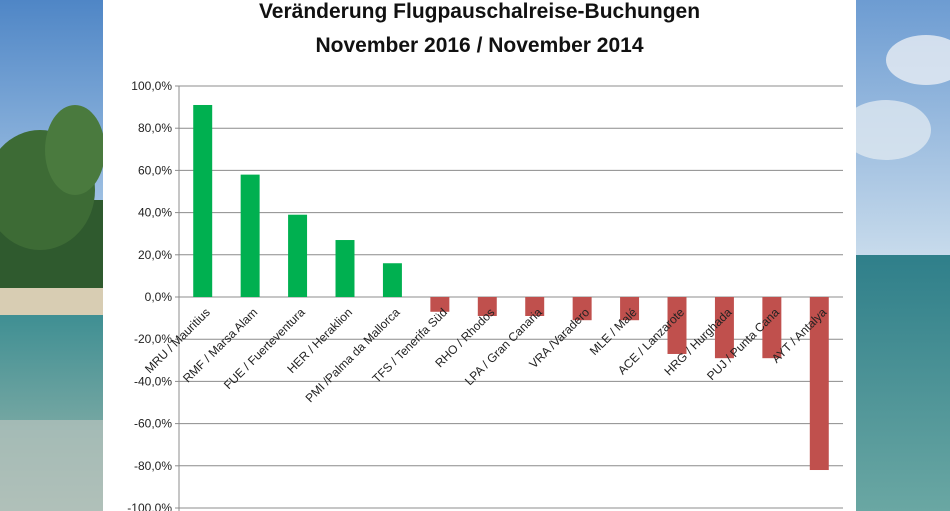 This screenshot has height=511, width=950. Describe the element at coordinates (155, 128) in the screenshot. I see `y-tick-label: 80,0%` at that location.